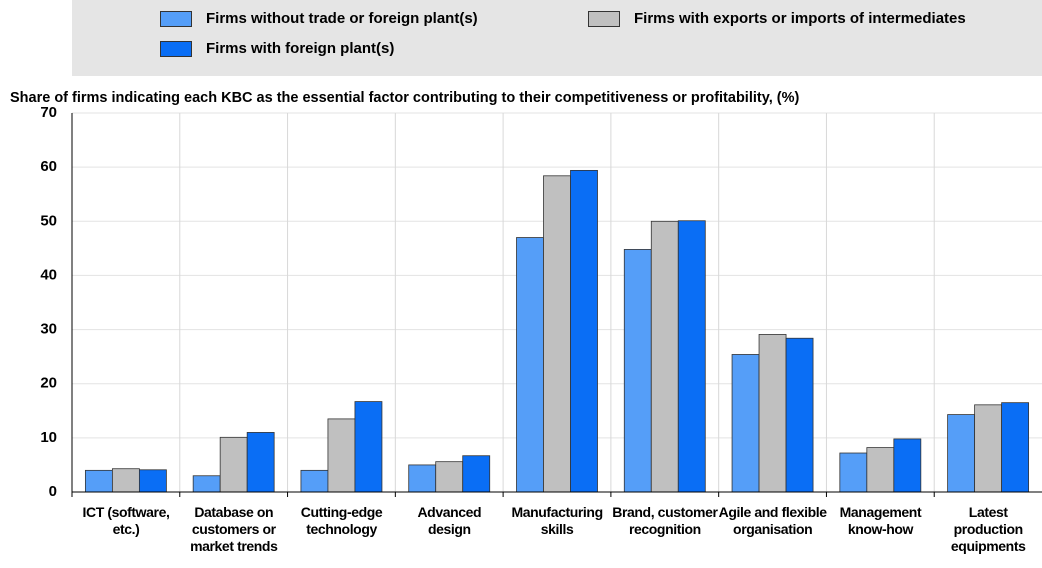 The width and height of the screenshot is (1042, 568). What do you see at coordinates (48, 274) in the screenshot?
I see `y-tick-label: 40` at bounding box center [48, 274].